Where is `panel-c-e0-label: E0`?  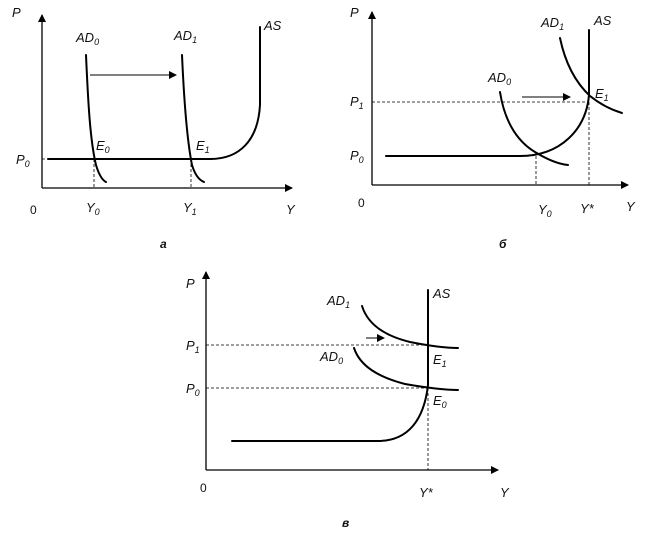 panel-c-e0-label: E0 is located at coordinates (440, 401).